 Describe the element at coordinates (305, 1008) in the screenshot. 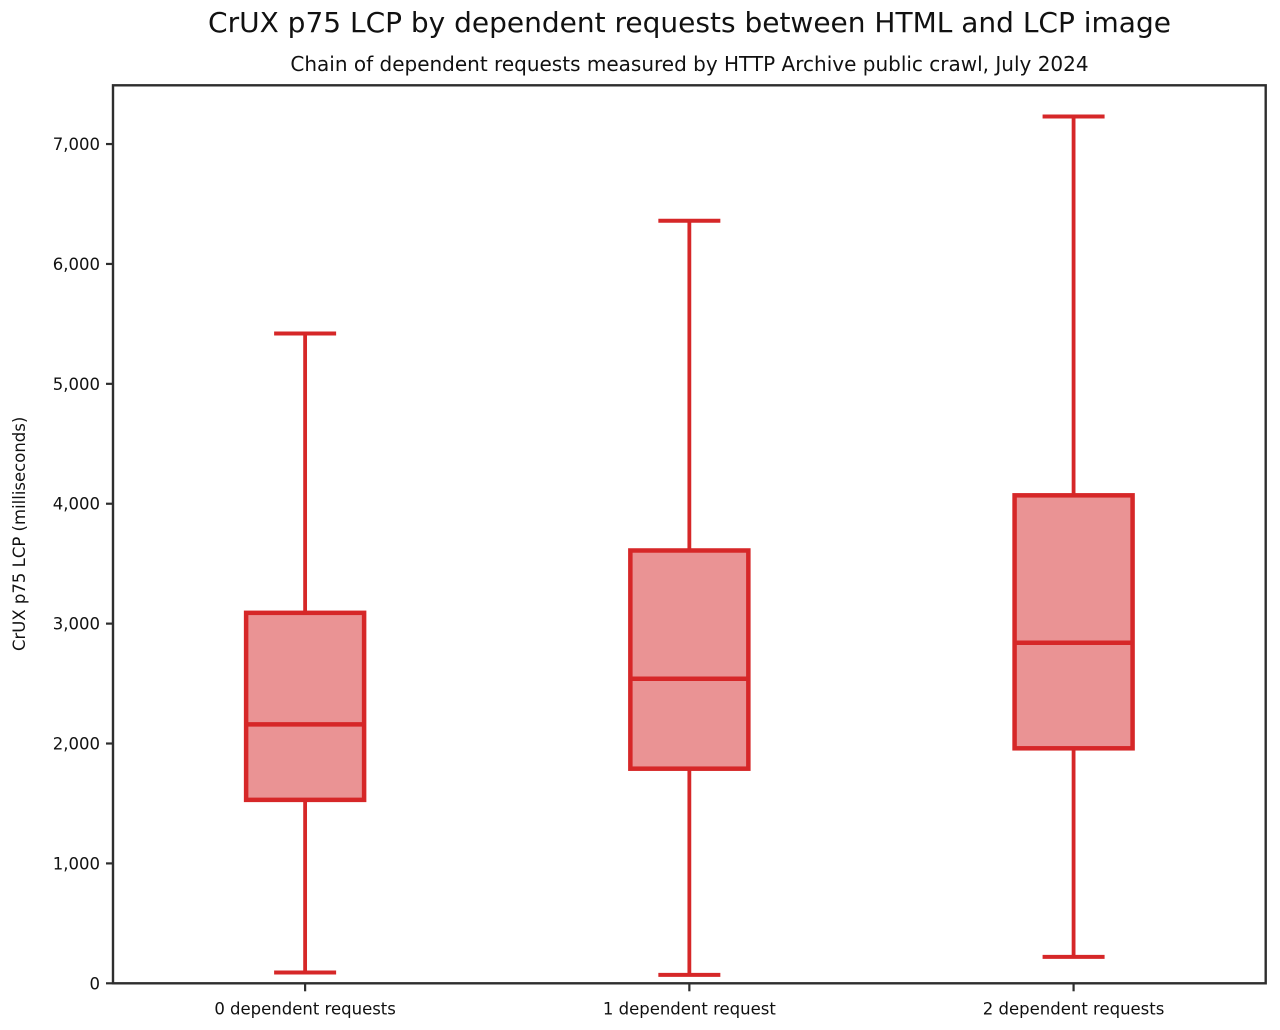

I see `x-tick-label: 0 dependent requests` at that location.